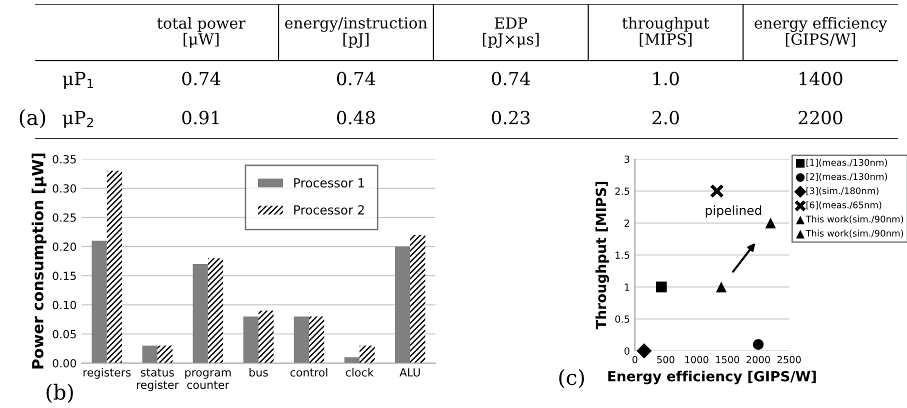 The image size is (907, 408). What do you see at coordinates (356, 117) in the screenshot?
I see `text: 0.48` at bounding box center [356, 117].